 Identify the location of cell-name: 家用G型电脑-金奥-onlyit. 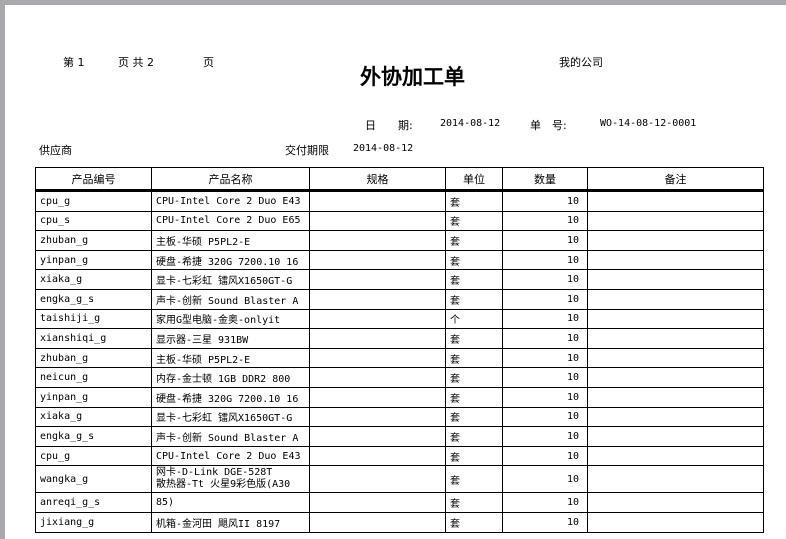
(230, 319).